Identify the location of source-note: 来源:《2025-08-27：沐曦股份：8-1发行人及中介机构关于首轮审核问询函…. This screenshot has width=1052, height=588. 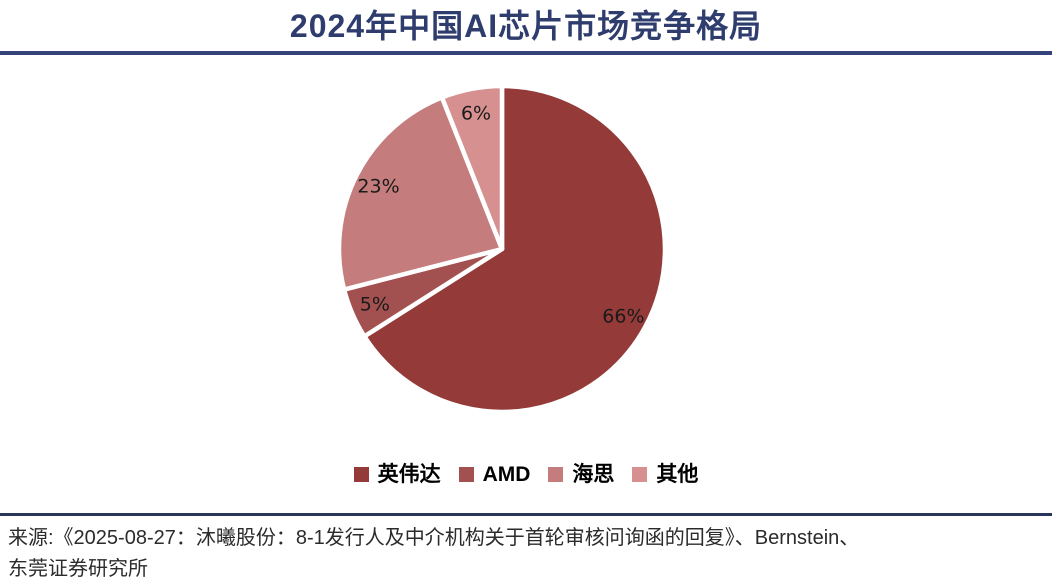
(526, 554).